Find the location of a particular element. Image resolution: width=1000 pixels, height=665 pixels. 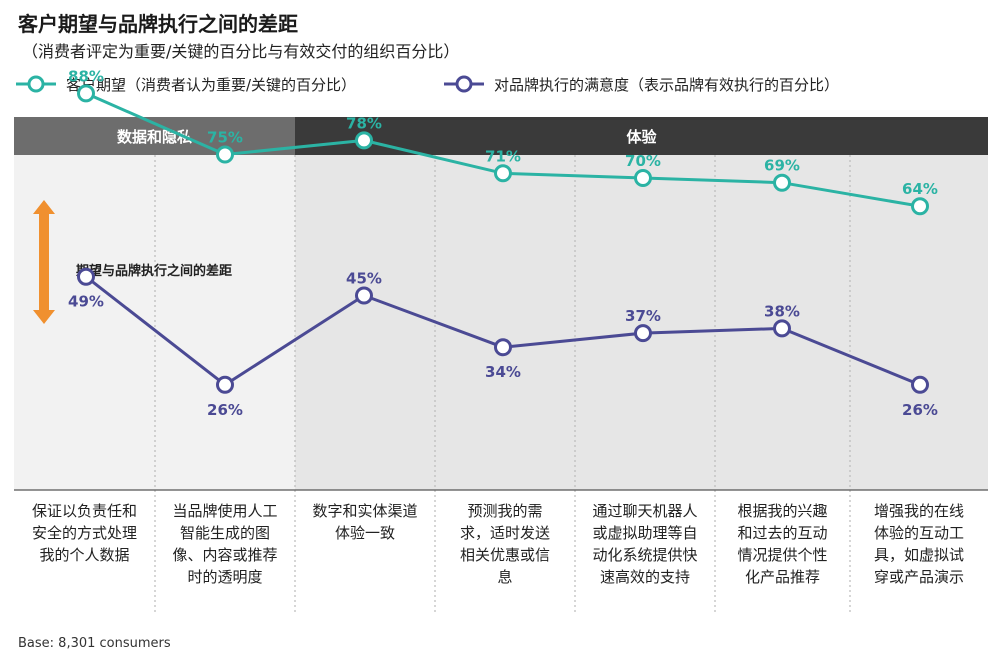

category-label-line: 增强我的在线 is located at coordinates (919, 511).